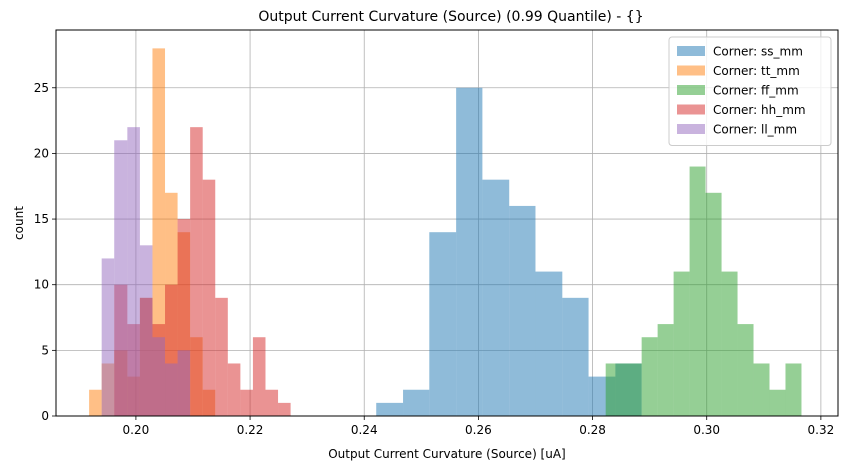 This screenshot has height=470, width=847. I want to click on x-tick-label: 0.24, so click(364, 430).